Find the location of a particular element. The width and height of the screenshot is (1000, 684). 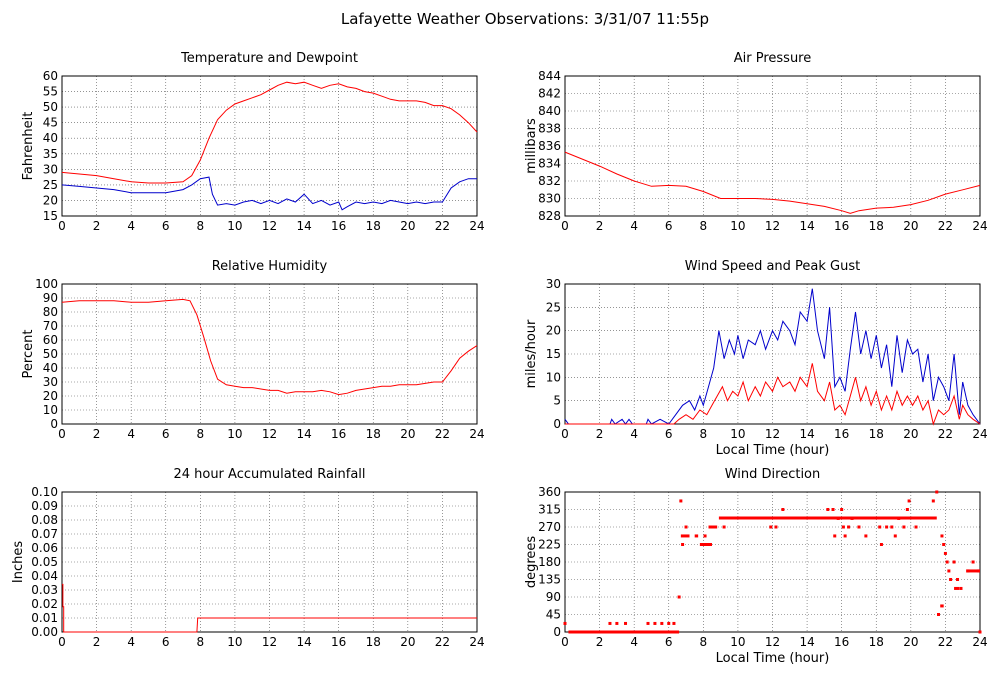

y-tick-label: 838 is located at coordinates (549, 129).